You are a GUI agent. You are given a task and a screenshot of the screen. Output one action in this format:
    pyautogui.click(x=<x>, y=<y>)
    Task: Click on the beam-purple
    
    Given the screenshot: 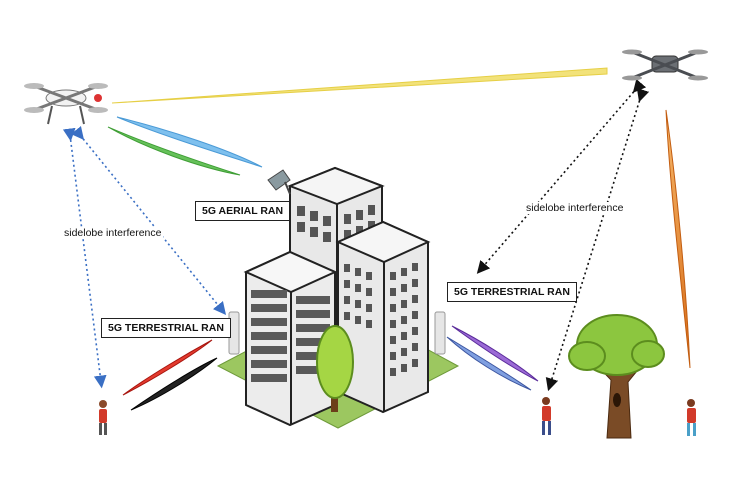 What is the action you would take?
    pyautogui.click(x=495, y=353)
    